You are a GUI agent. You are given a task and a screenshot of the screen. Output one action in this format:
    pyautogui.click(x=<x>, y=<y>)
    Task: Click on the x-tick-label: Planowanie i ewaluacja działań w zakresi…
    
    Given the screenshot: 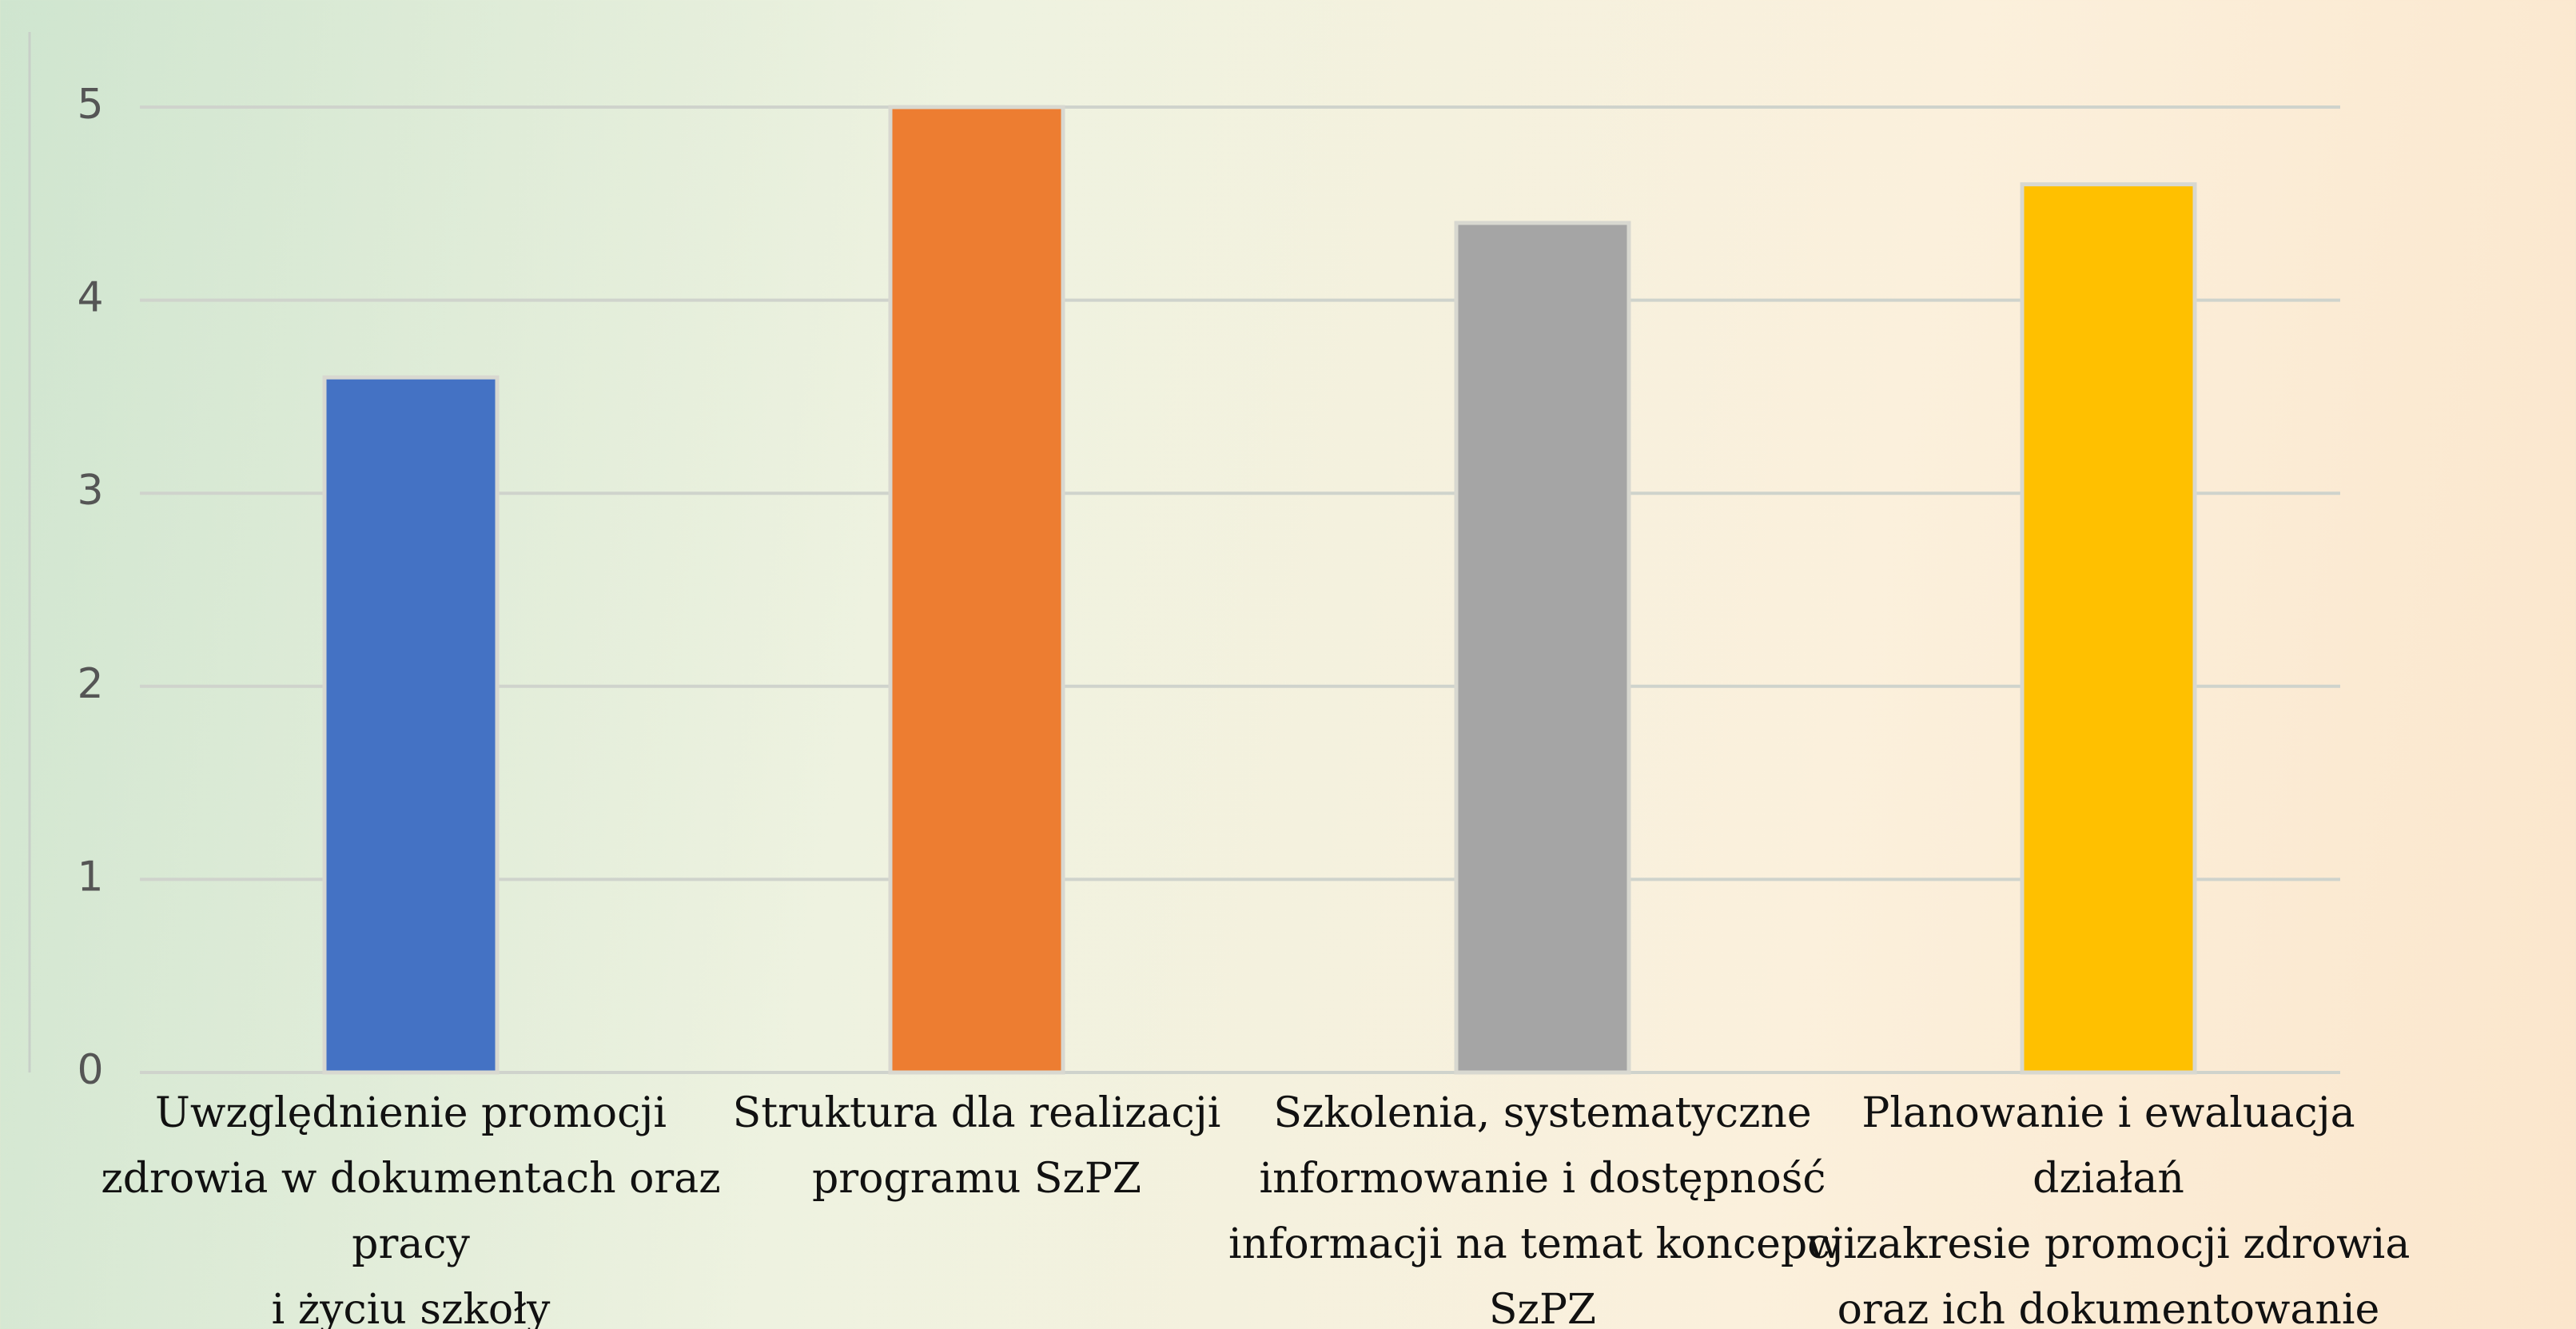 What is the action you would take?
    pyautogui.click(x=2108, y=1209)
    